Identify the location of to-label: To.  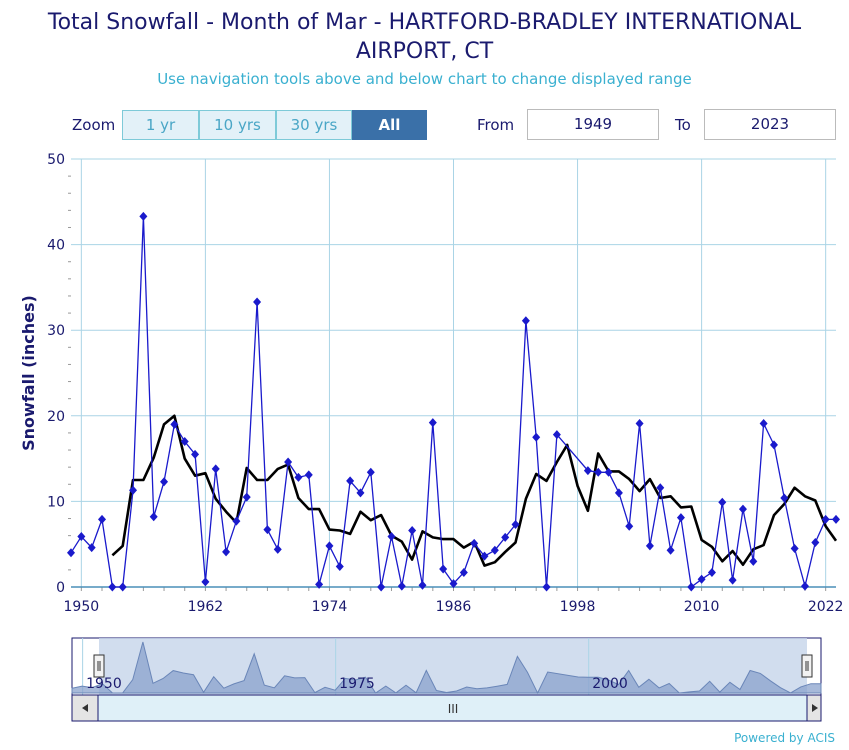
(683, 125).